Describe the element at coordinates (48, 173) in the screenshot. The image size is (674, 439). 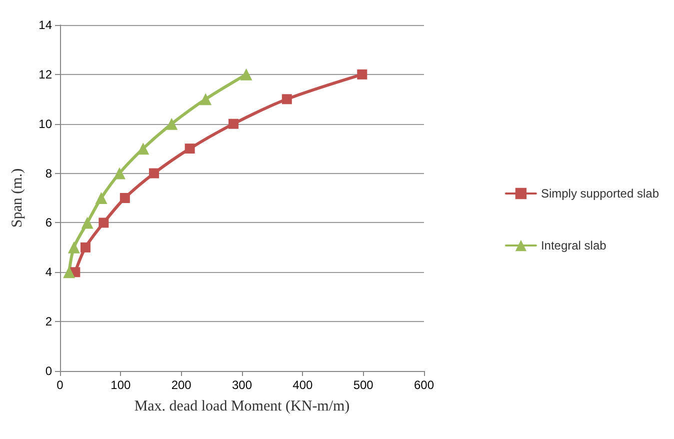
I see `y-tick-label: 8` at that location.